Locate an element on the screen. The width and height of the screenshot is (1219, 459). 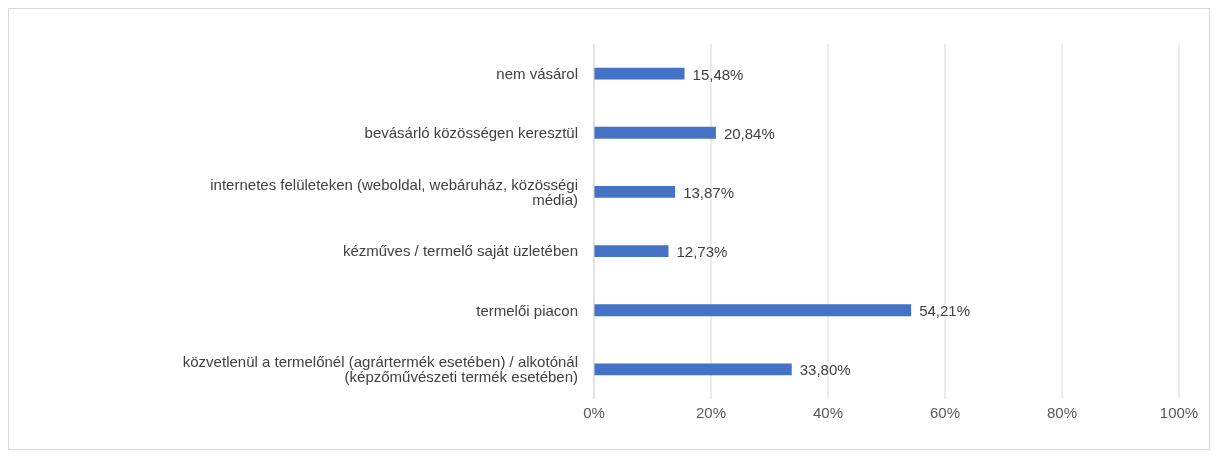
x-tick-label: 20% is located at coordinates (711, 412).